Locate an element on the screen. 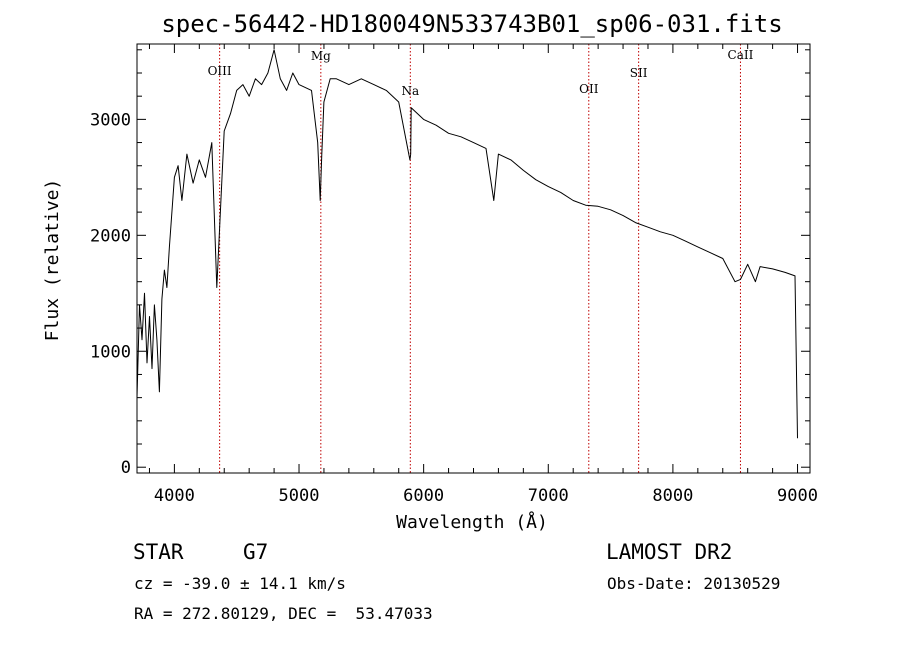 This screenshot has width=900, height=649. marker-label-sii: SII is located at coordinates (639, 73).